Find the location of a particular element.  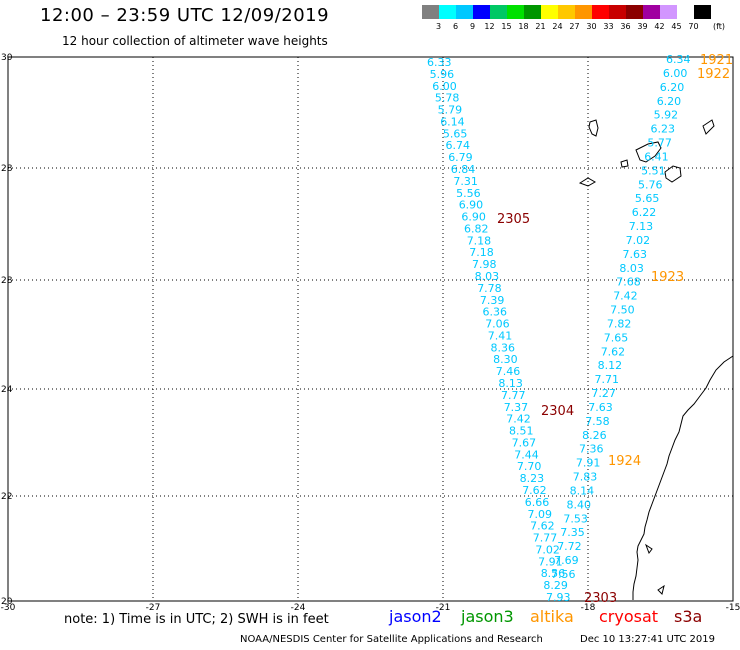

swh-value: 6.66 is located at coordinates (537, 502).